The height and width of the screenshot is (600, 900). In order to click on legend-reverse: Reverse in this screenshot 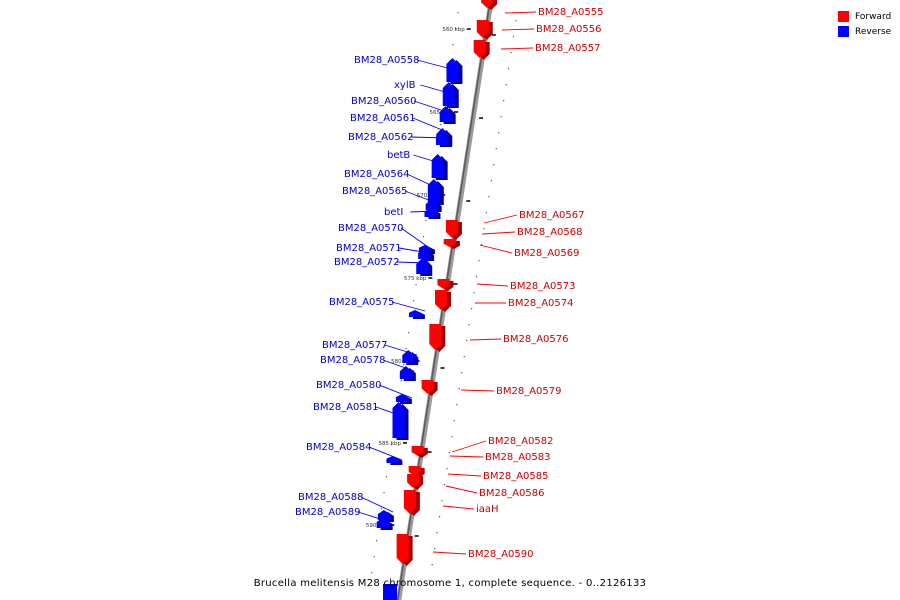, I will do `click(868, 31)`.